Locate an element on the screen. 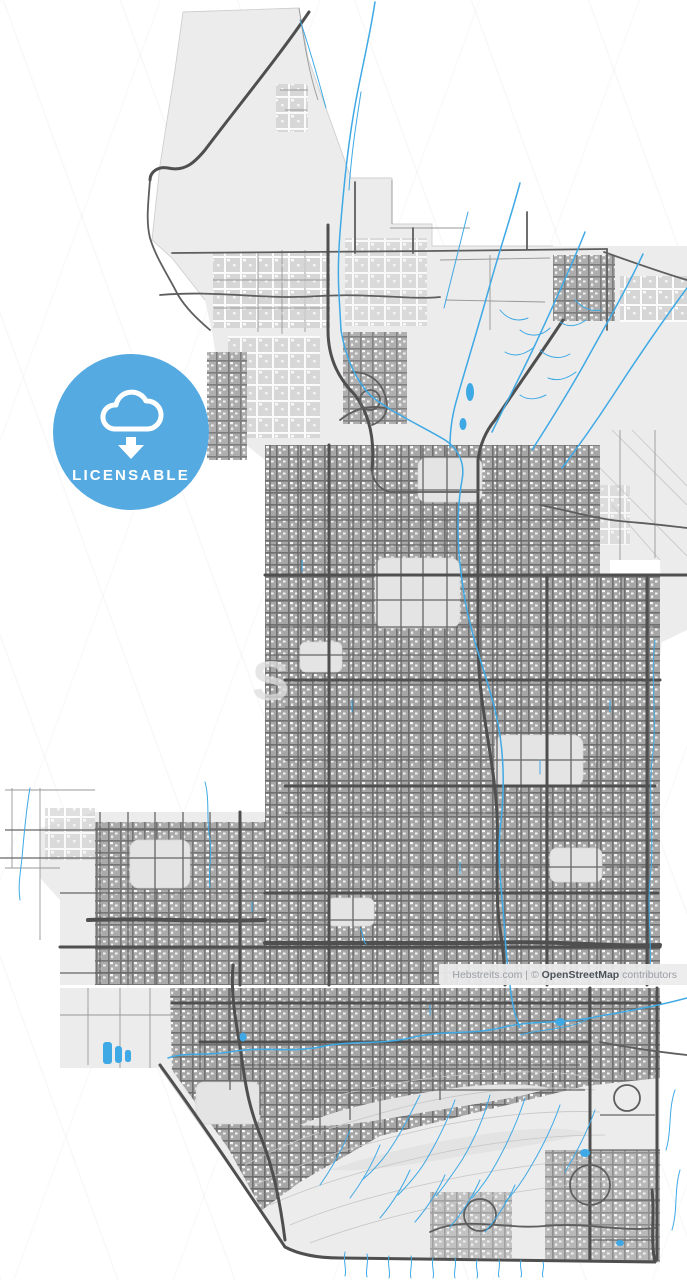 This screenshot has height=1280, width=687. mountain-streams-layer is located at coordinates (500, 1184).